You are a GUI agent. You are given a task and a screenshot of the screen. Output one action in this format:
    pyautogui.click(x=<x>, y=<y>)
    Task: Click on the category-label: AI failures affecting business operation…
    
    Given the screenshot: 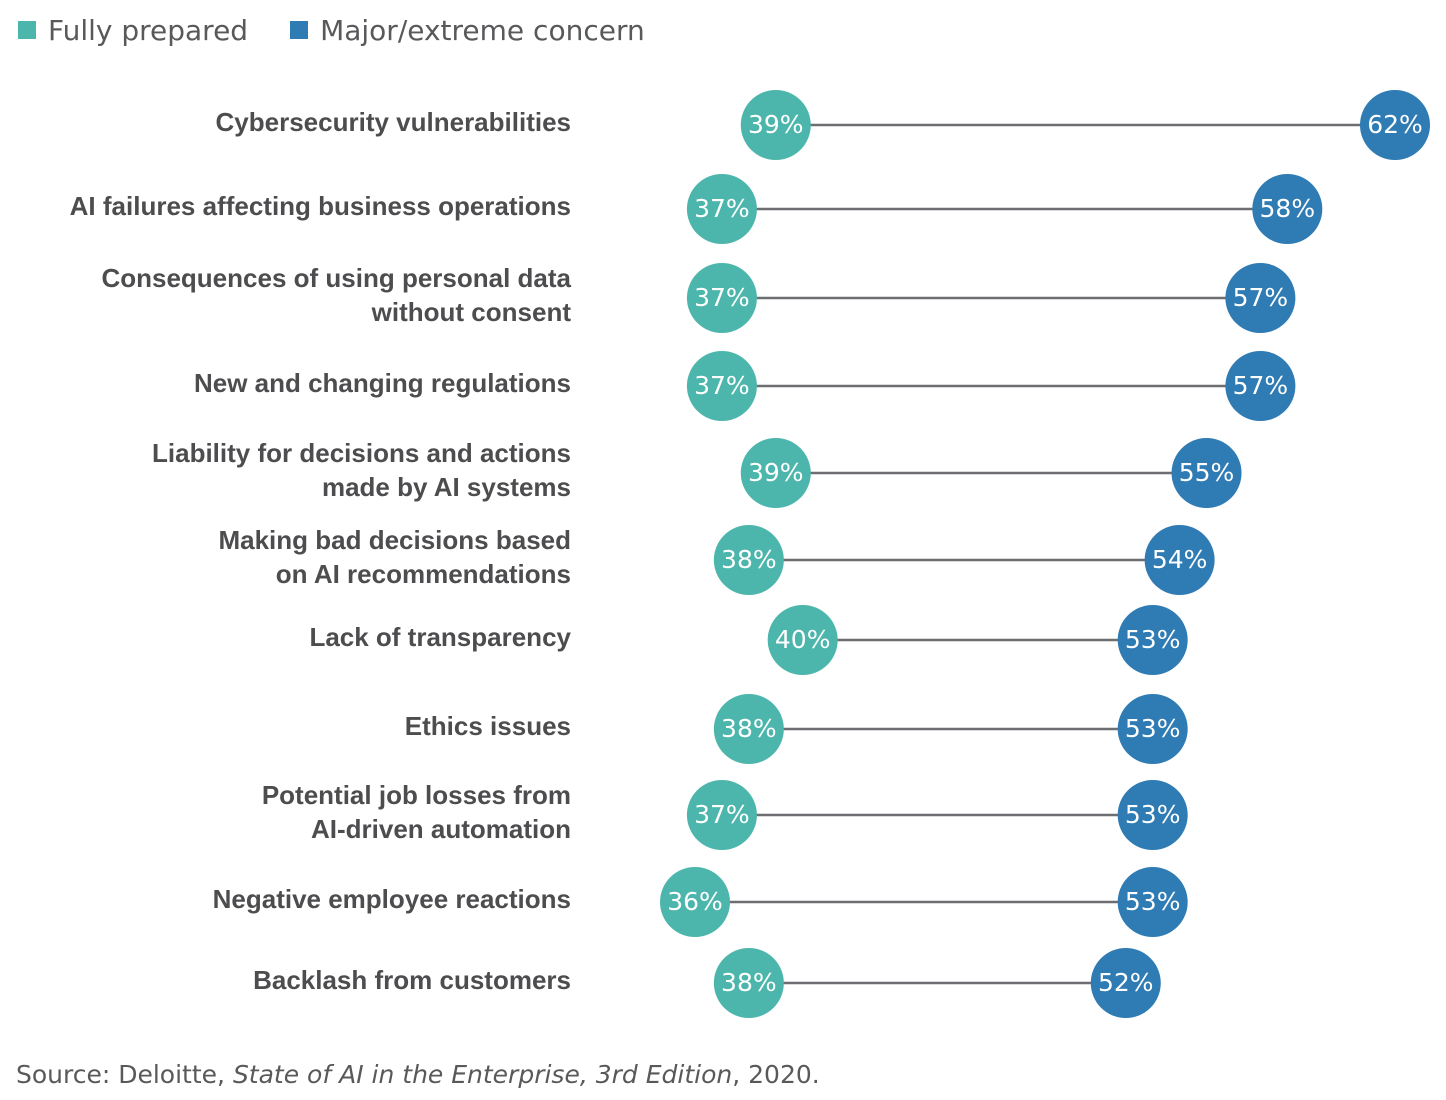 What is the action you would take?
    pyautogui.click(x=320, y=206)
    